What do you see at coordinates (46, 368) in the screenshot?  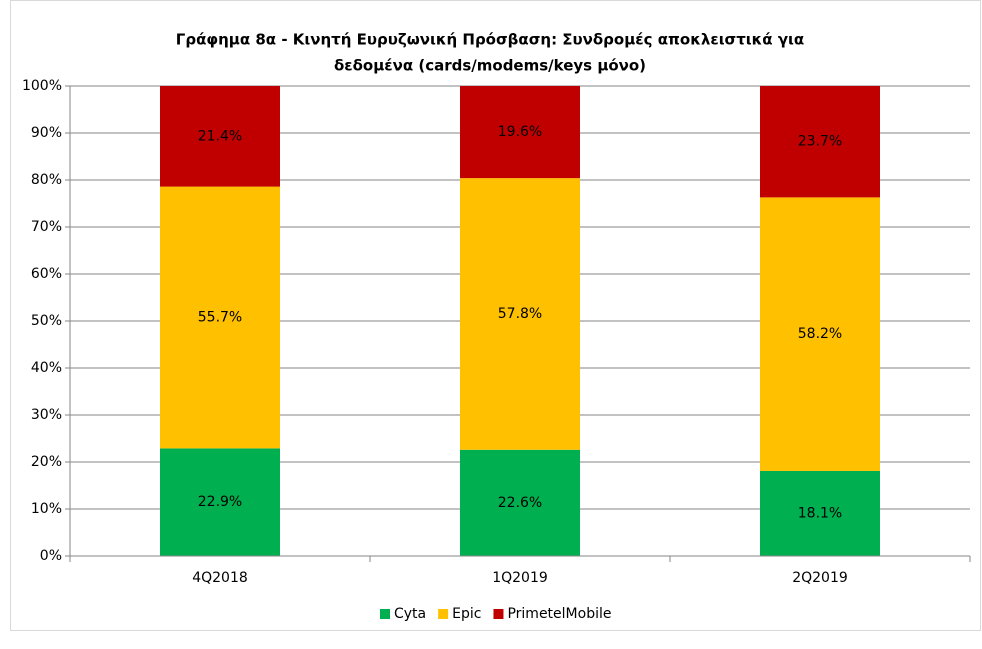 I see `y-tick-label: 40%` at bounding box center [46, 368].